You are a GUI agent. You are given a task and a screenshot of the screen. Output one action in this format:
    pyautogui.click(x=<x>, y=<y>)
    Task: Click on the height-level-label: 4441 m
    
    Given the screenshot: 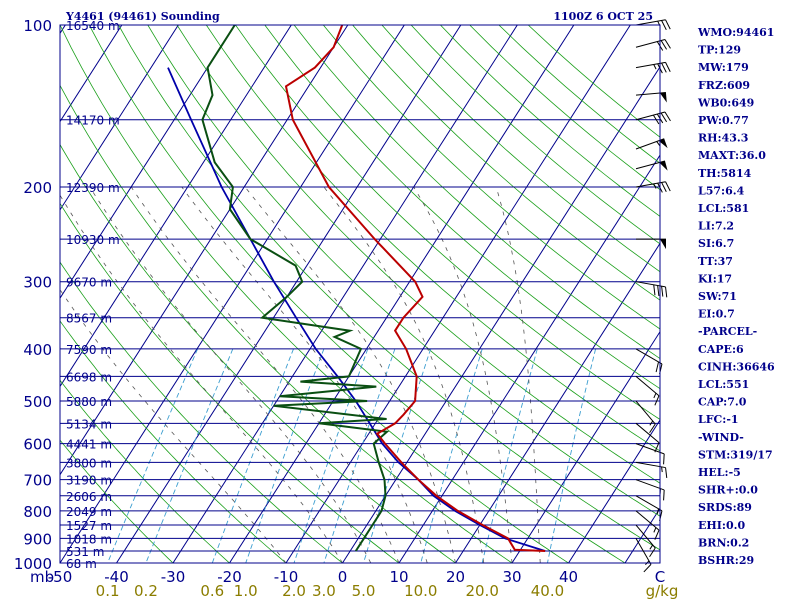 What is the action you would take?
    pyautogui.click(x=89, y=445)
    